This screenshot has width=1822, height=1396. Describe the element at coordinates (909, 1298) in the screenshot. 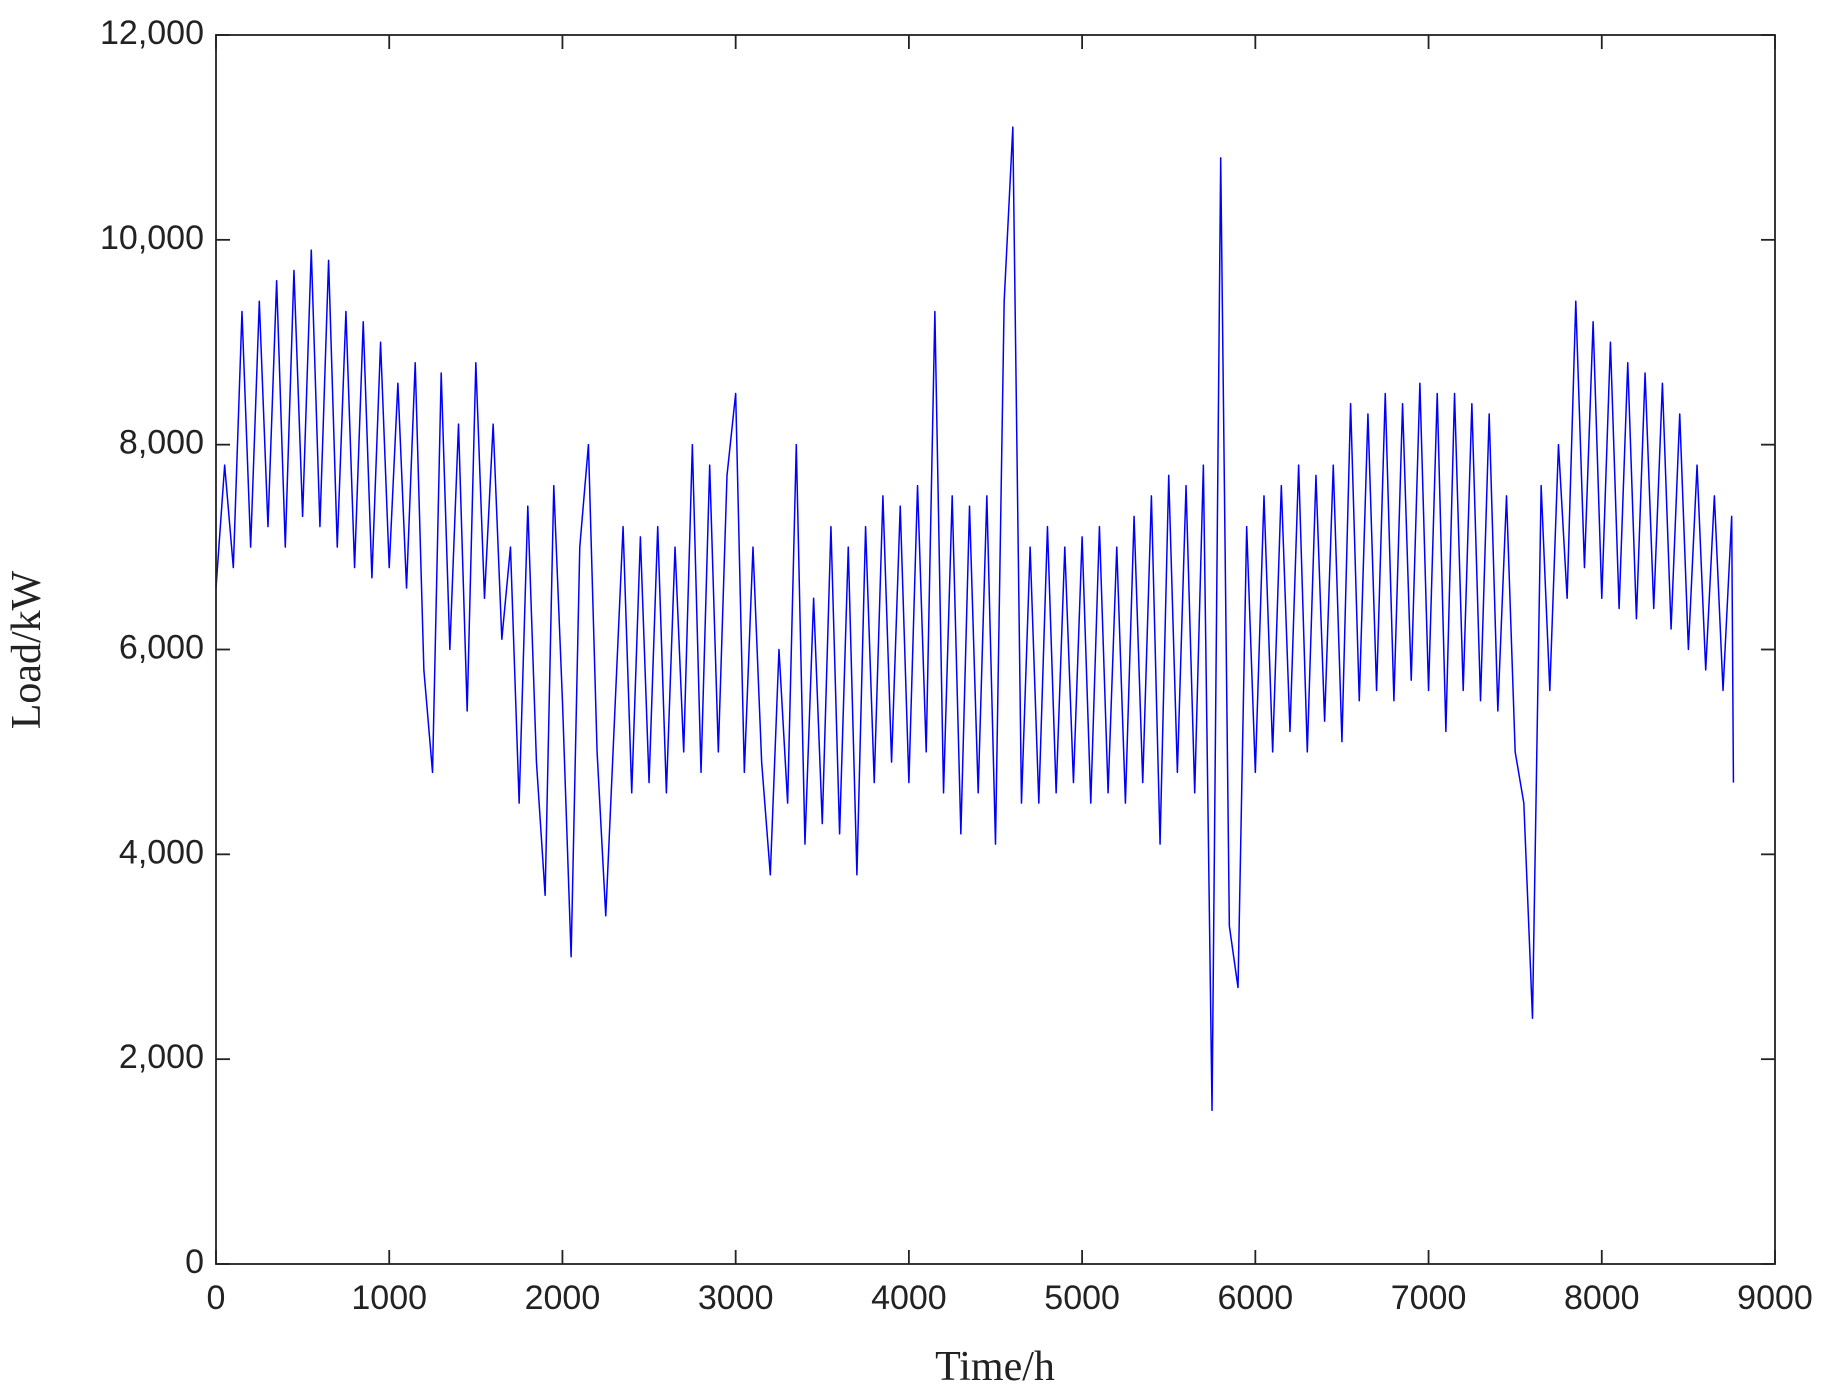

I see `x-tick-label: 4000` at that location.